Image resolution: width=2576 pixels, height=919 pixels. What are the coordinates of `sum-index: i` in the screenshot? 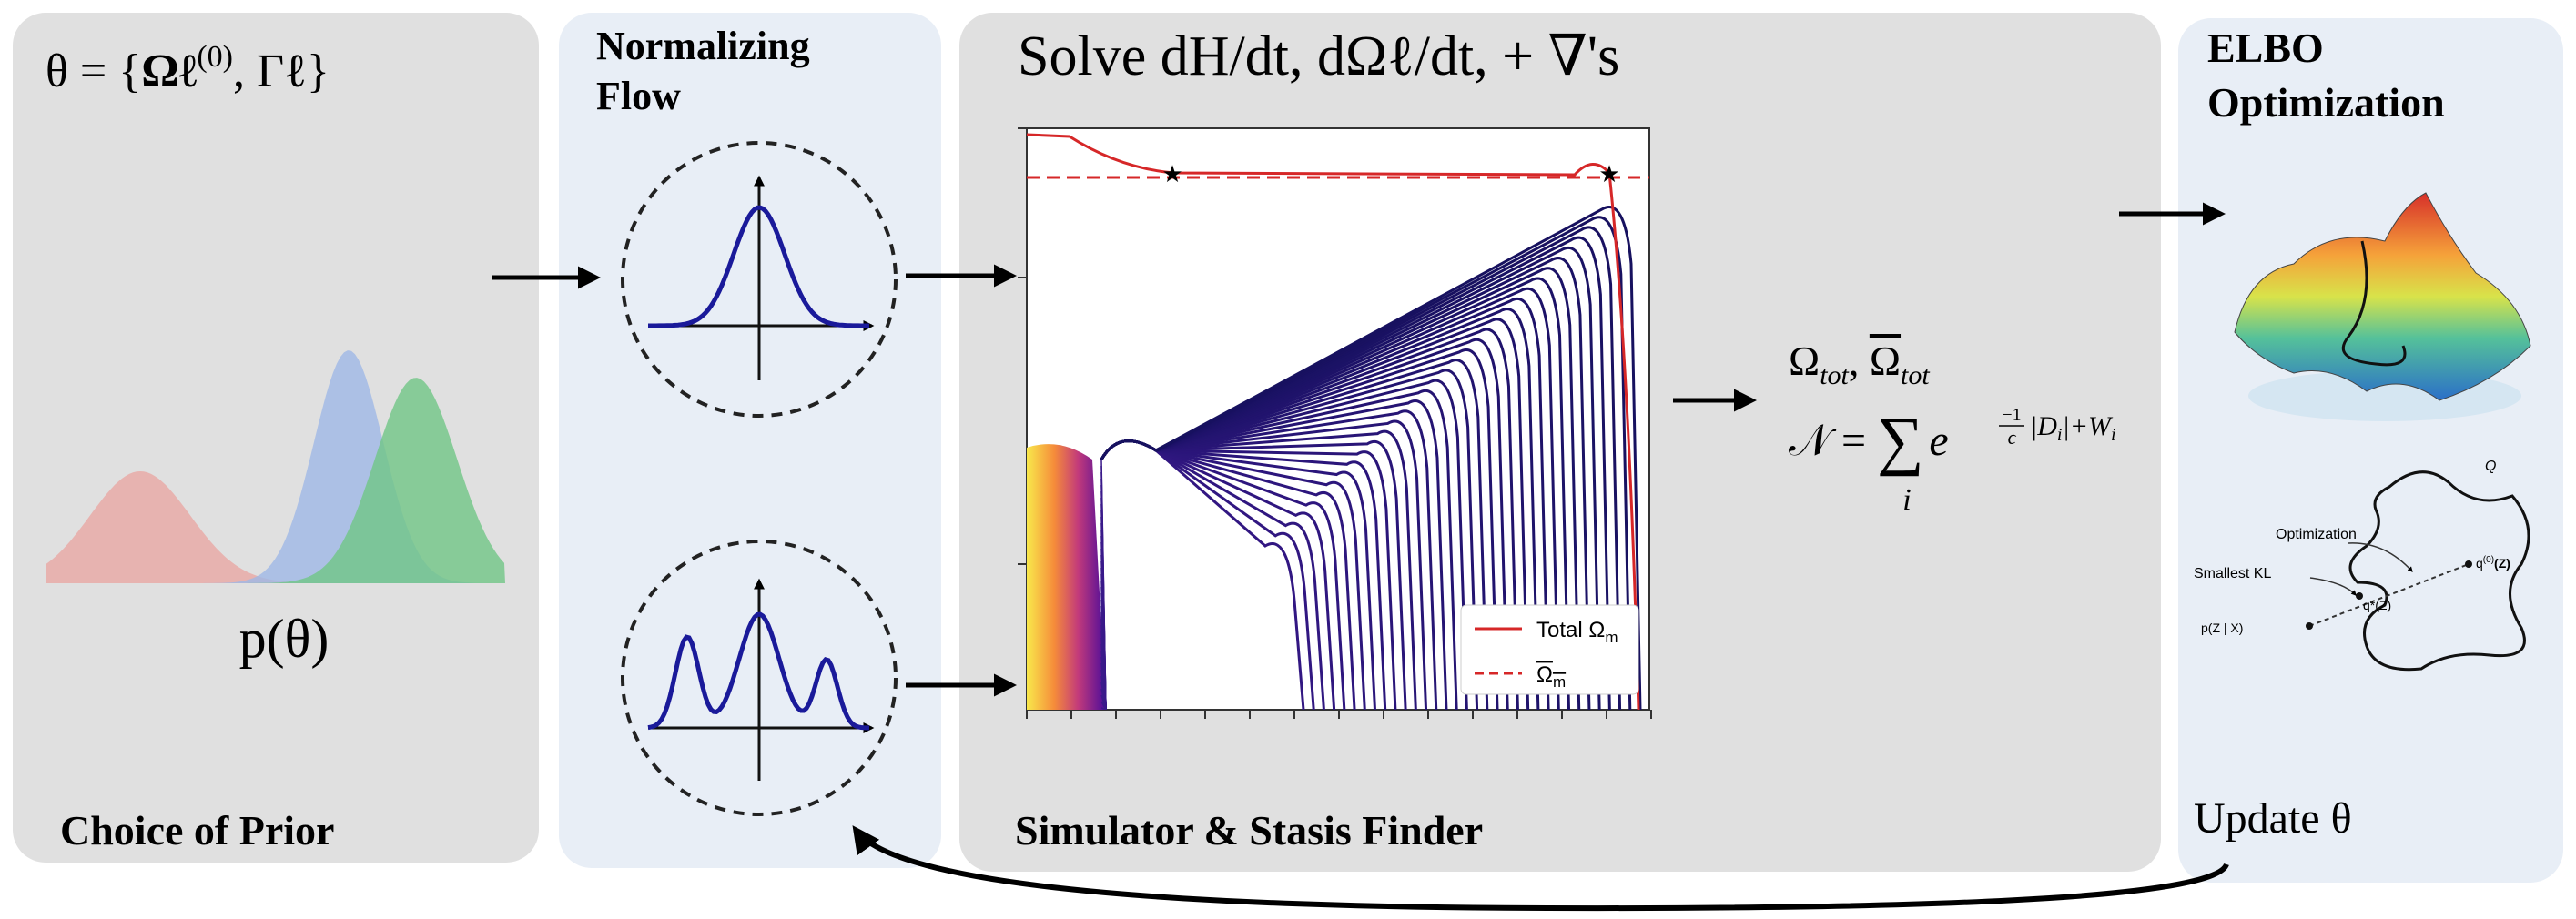 It's located at (1906, 500).